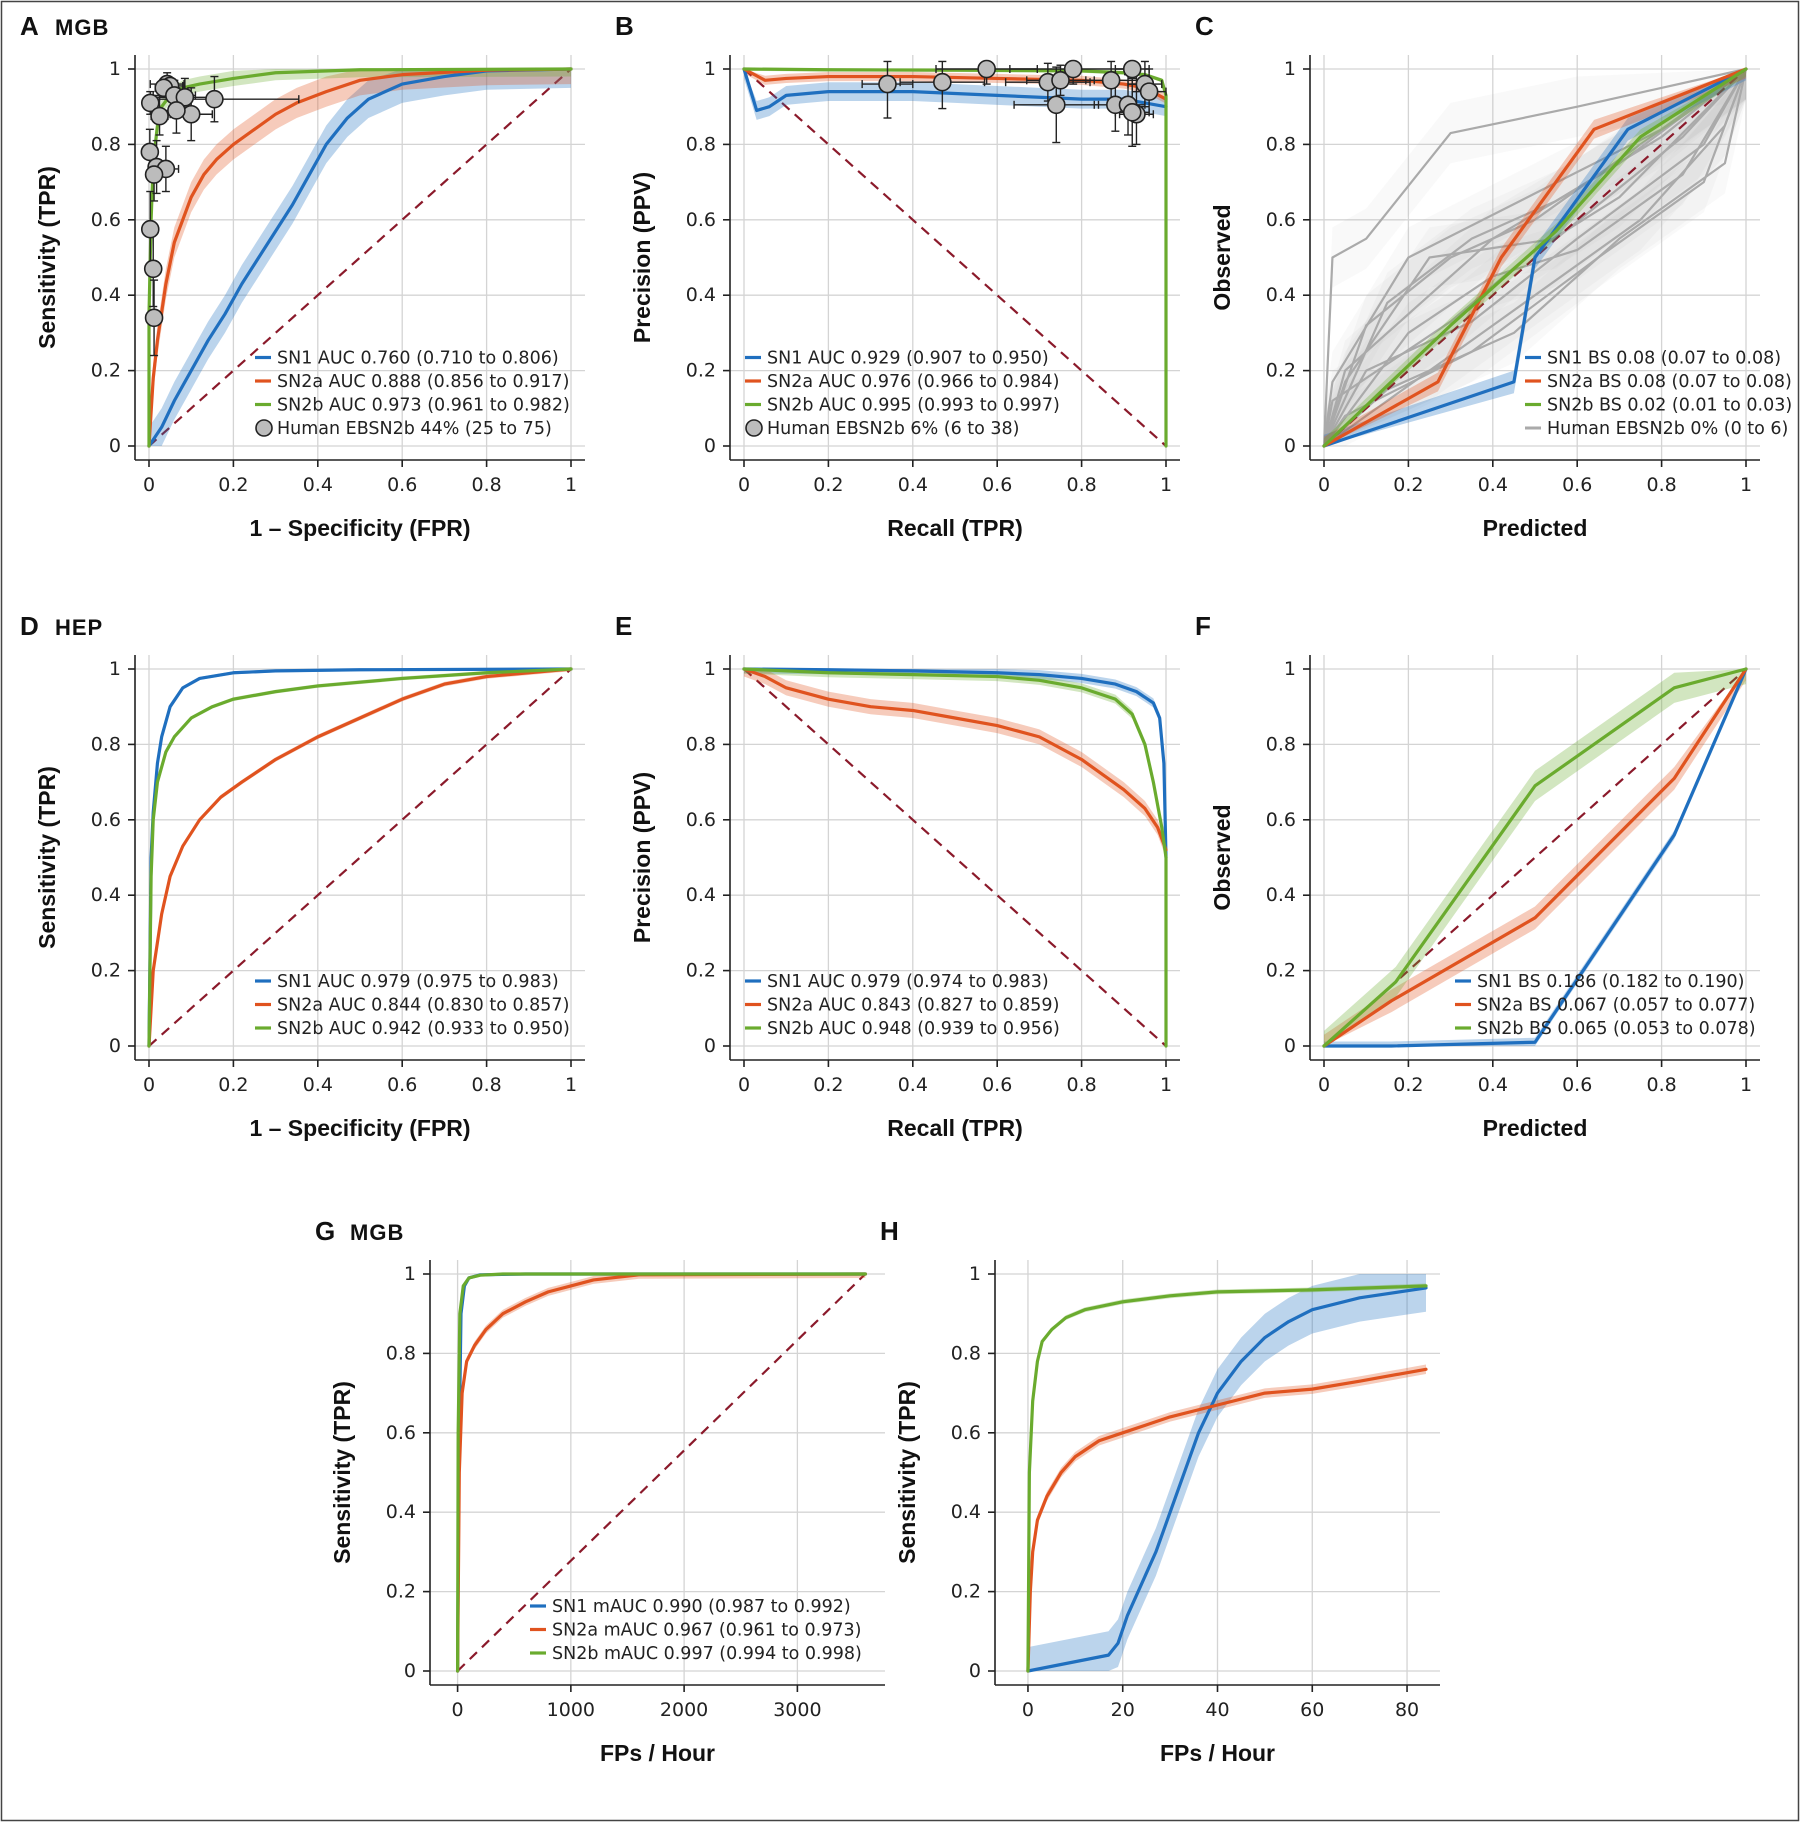  I want to click on x-tick-label: 1000, so click(571, 1710).